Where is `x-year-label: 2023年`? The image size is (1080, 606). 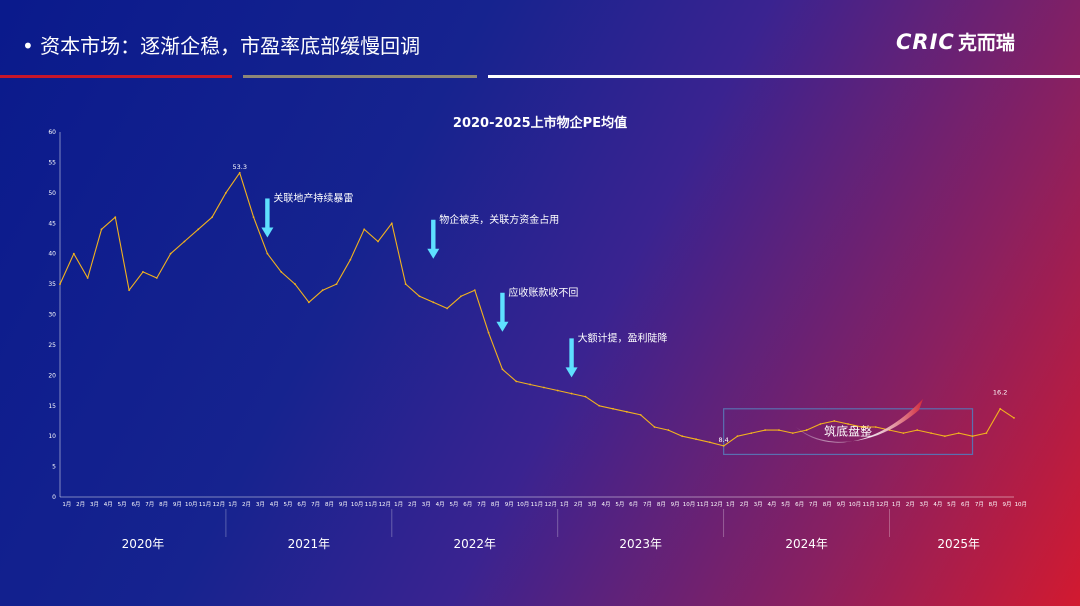
x-year-label: 2023年 is located at coordinates (640, 544).